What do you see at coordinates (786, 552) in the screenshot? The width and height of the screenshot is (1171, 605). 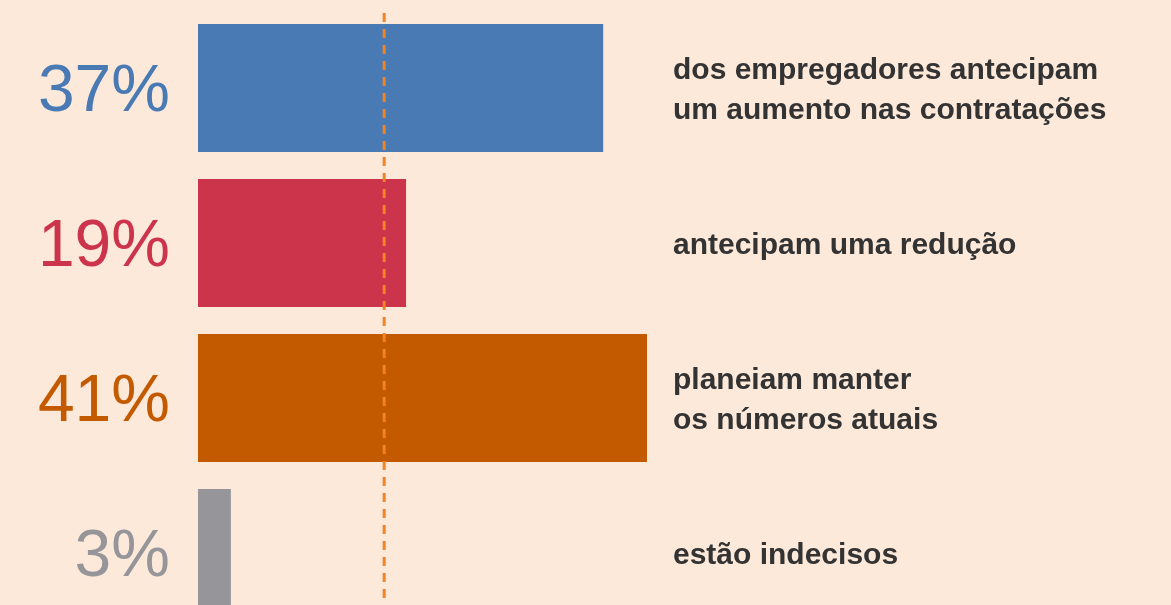 I see `y-tick-label: estão indecisos` at bounding box center [786, 552].